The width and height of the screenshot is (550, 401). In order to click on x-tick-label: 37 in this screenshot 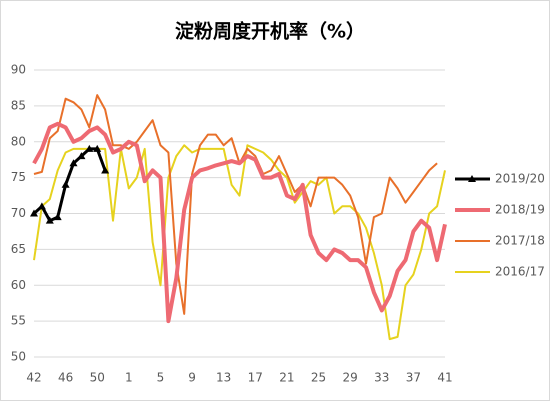, I will do `click(413, 378)`.